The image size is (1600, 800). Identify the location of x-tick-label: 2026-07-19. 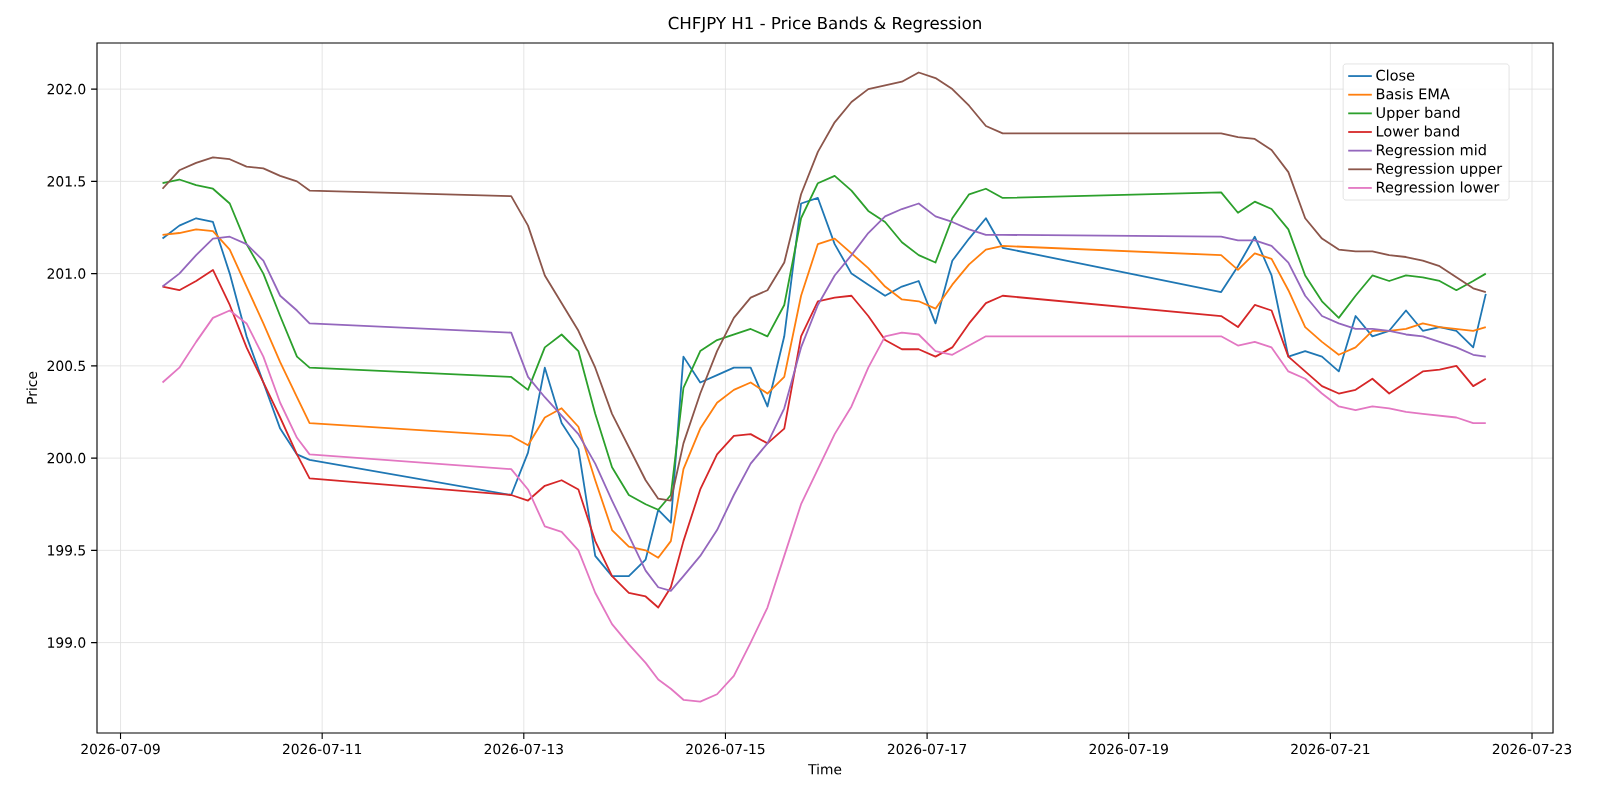
(1128, 749).